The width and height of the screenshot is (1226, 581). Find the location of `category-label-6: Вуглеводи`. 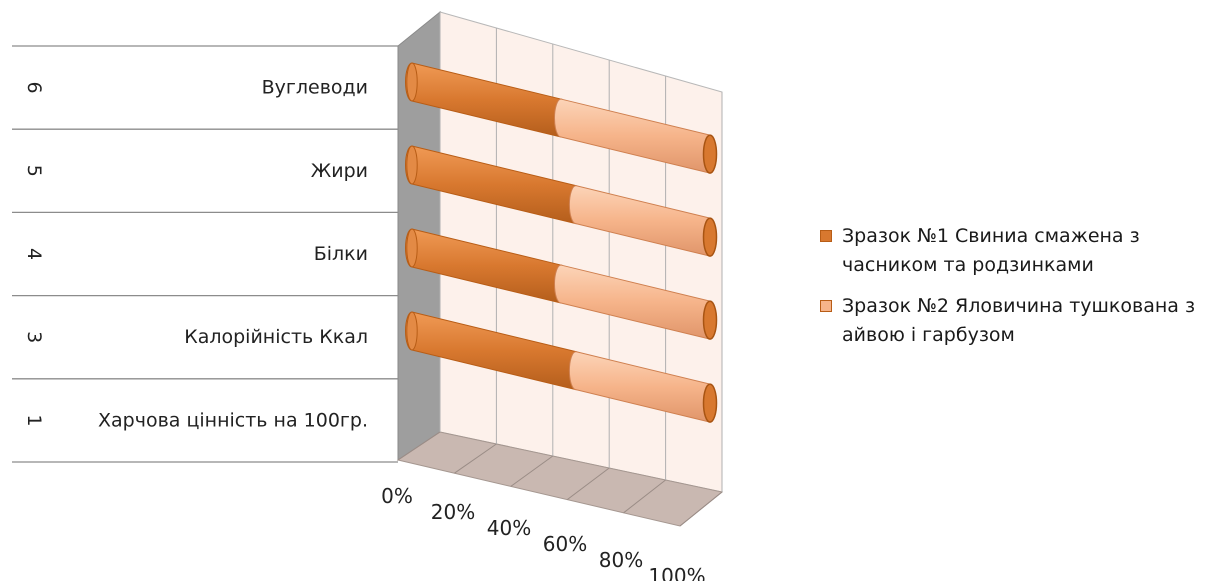

category-label-6: Вуглеводи is located at coordinates (315, 88).